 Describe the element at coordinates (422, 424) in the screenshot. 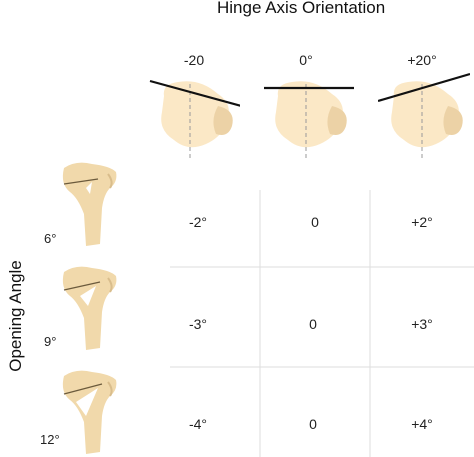

I see `cell-12-plus20: +4°` at that location.